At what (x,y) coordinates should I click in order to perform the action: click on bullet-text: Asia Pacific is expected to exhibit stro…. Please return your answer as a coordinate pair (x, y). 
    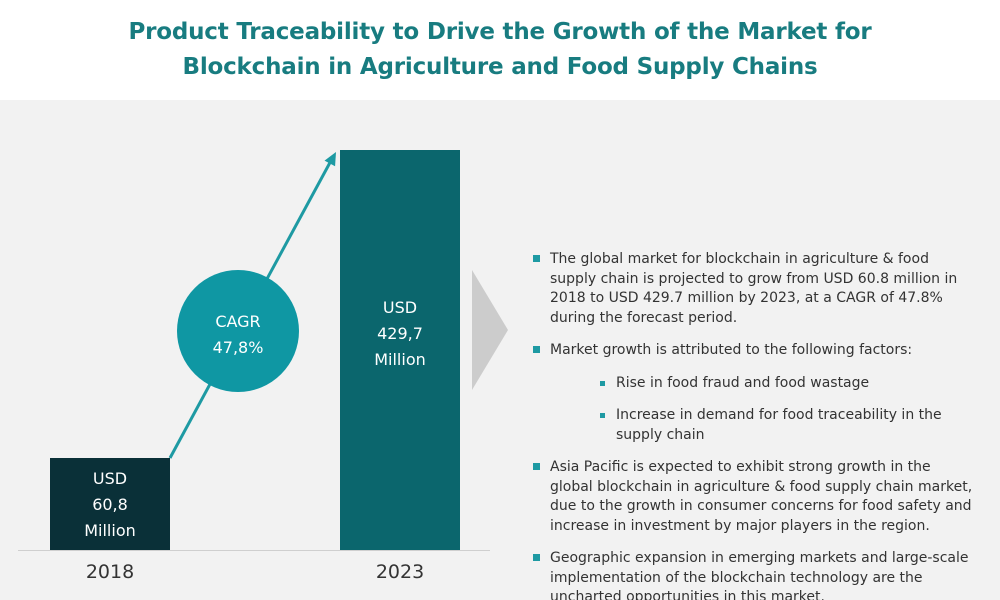
    Looking at the image, I should click on (761, 496).